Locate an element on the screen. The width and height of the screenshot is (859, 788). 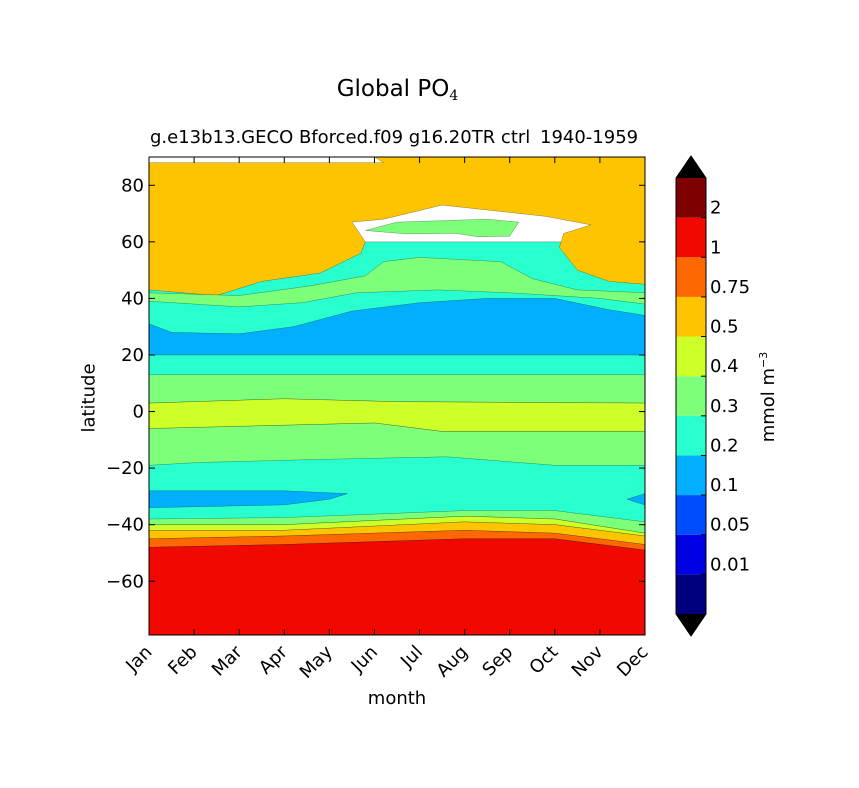
colorbar: 0.01 0.05 0.1 0.2 0.3 0.4 0.5 0.75 1 2 is located at coordinates (712, 396).